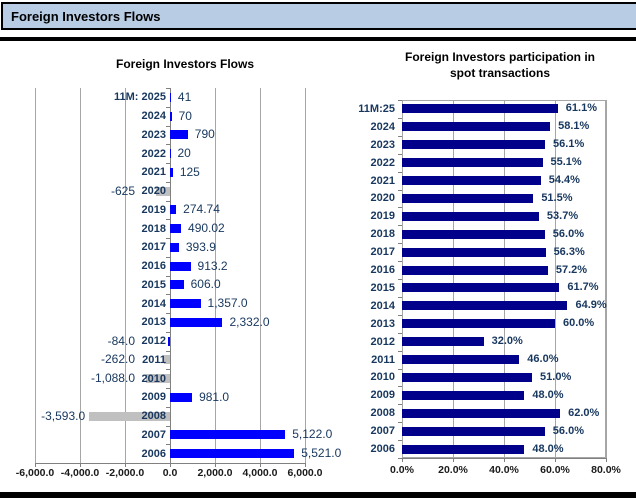  What do you see at coordinates (153, 172) in the screenshot?
I see `category-label: 2021` at bounding box center [153, 172].